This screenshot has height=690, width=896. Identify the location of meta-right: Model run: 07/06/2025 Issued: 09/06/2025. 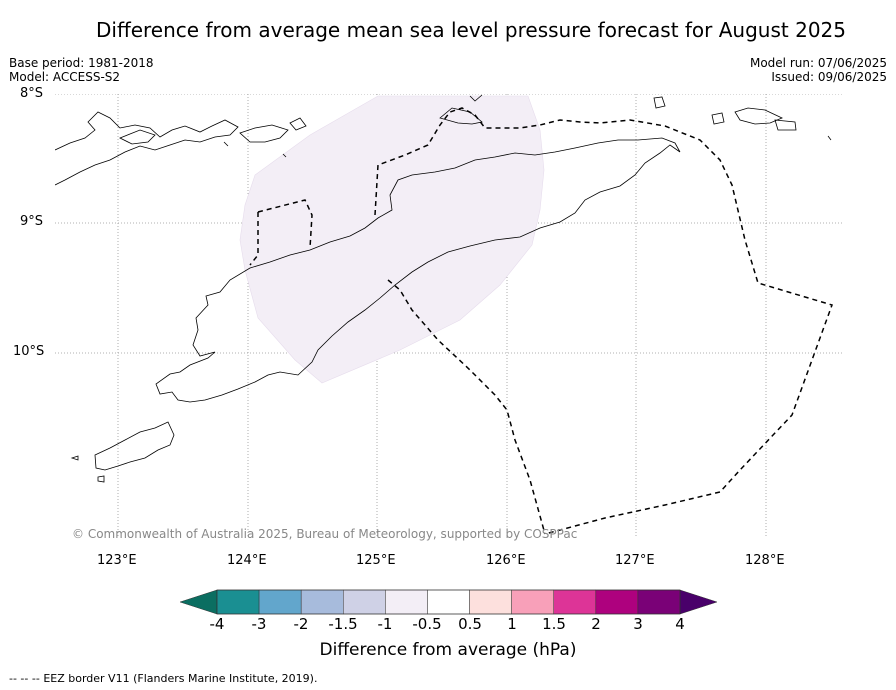
(818, 70).